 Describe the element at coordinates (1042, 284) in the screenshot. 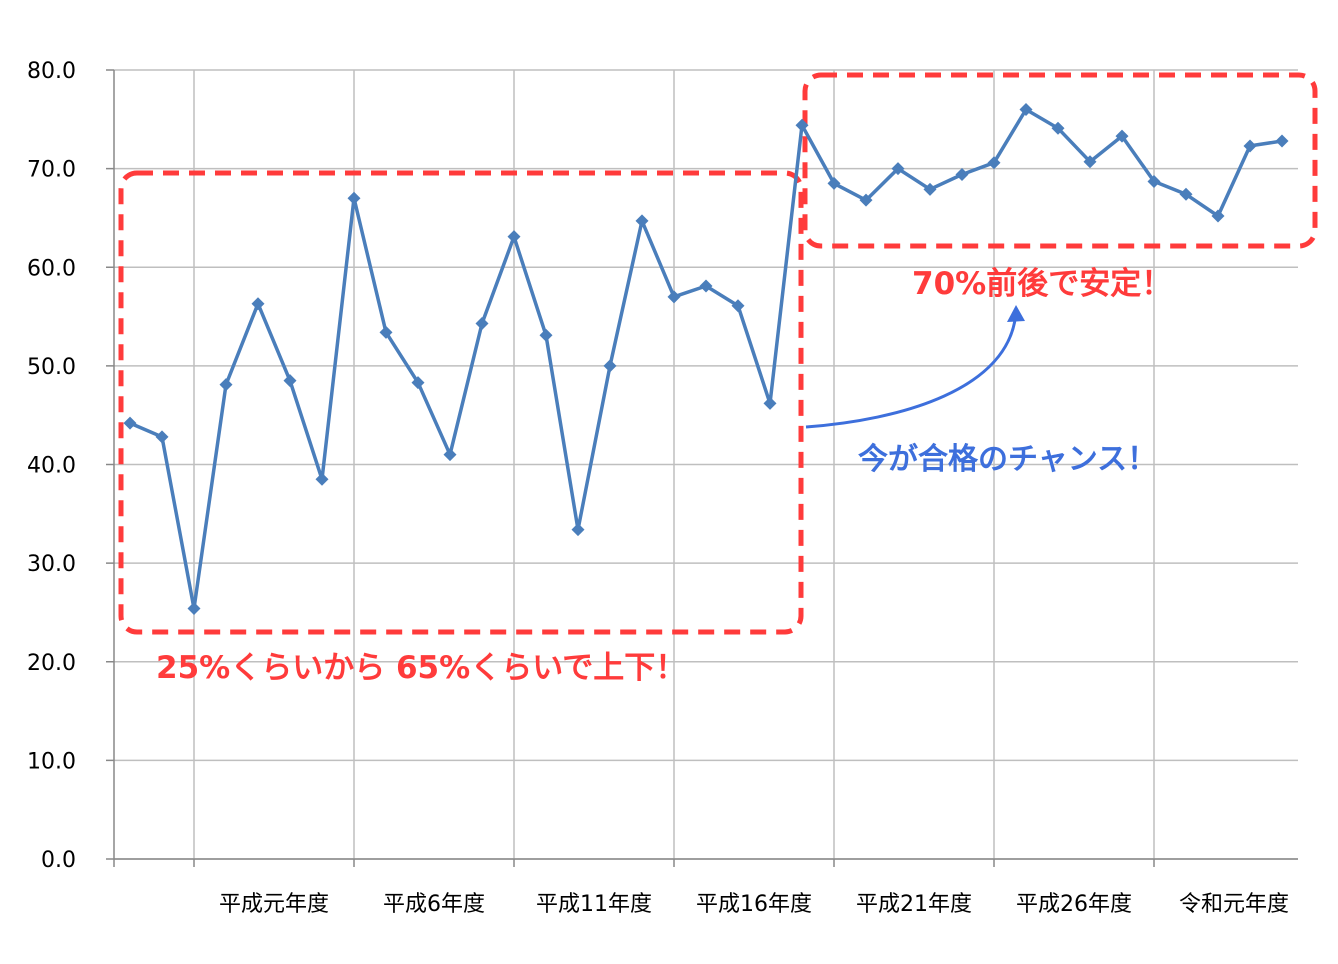

I see `stable-annotation: 70%前後で安定！` at that location.